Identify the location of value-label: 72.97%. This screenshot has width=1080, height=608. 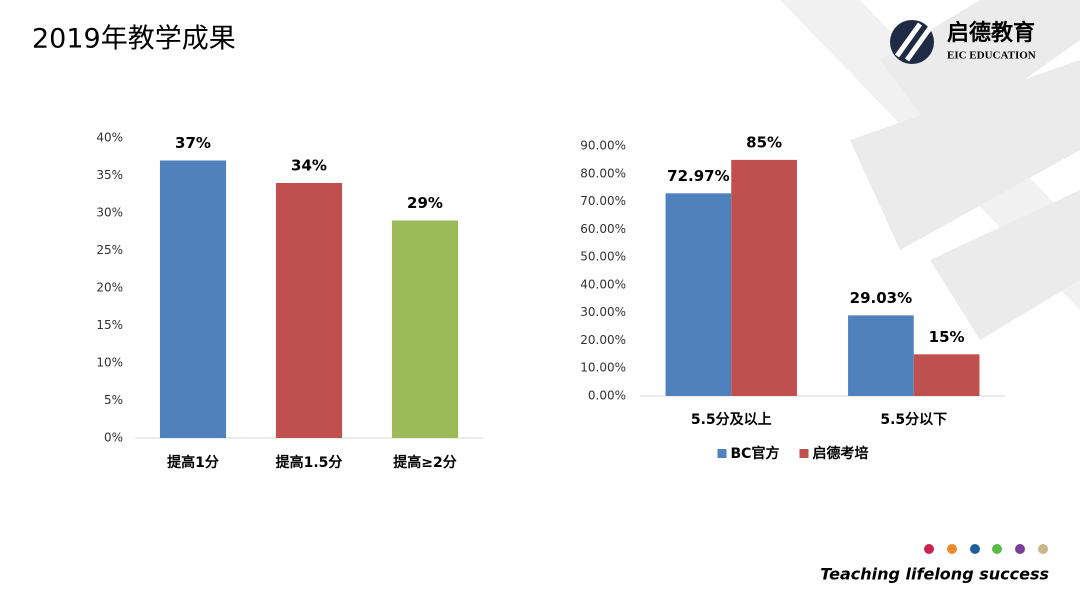
(698, 176).